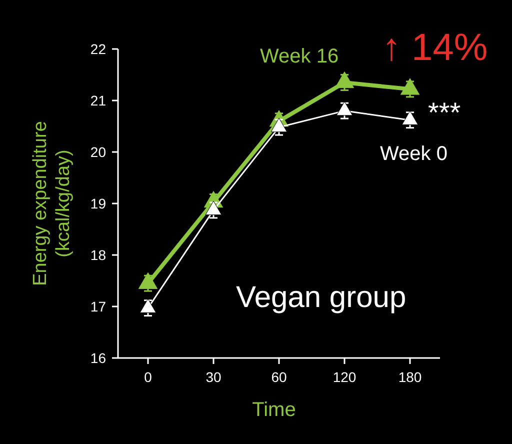  Describe the element at coordinates (98, 48) in the screenshot. I see `y-tick-label: 22` at that location.